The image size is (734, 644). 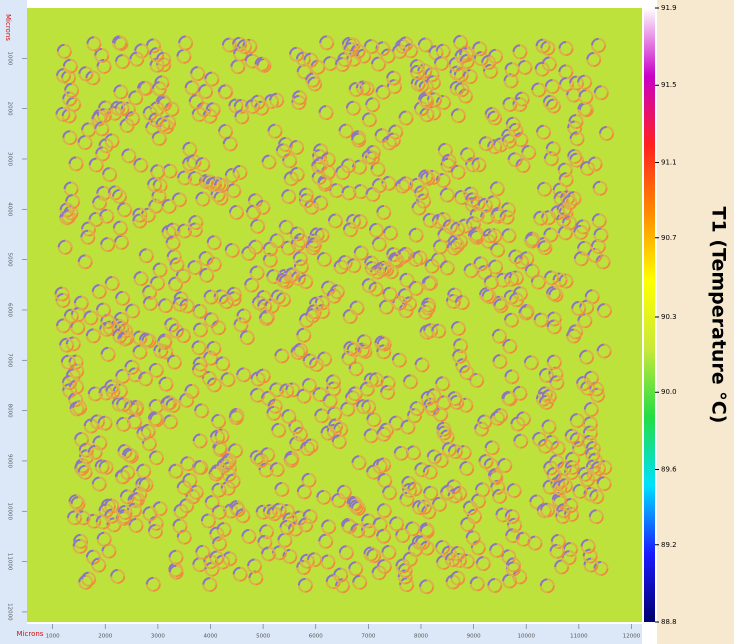 I want to click on y-tick-label: 10000, so click(x=10, y=512).